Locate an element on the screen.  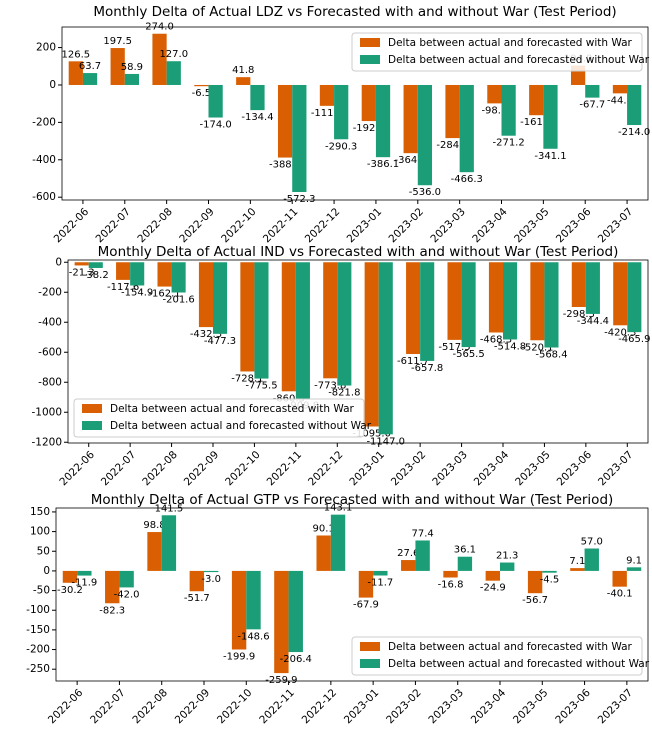
y-tick-label: -400 is located at coordinates (50, 322).